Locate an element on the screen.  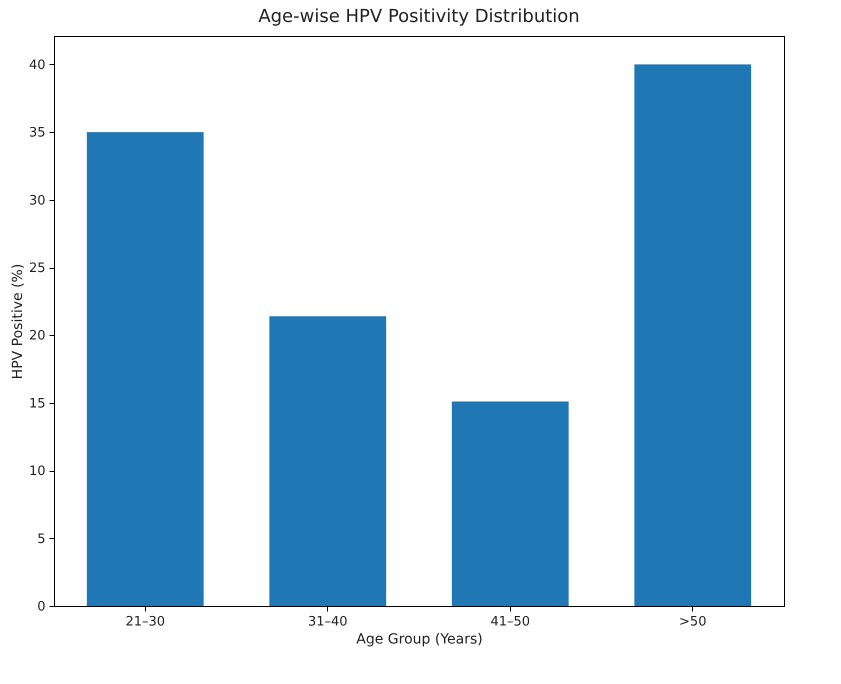
y-tick-label: 10 is located at coordinates (37, 472).